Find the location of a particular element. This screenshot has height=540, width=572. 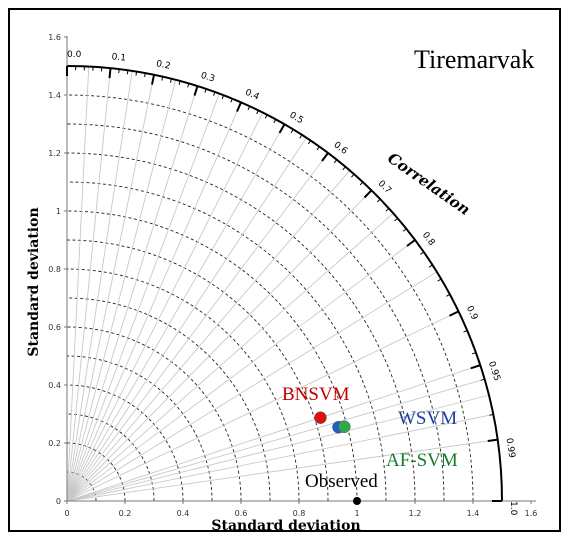

y-tick-label: 1 is located at coordinates (58, 211).